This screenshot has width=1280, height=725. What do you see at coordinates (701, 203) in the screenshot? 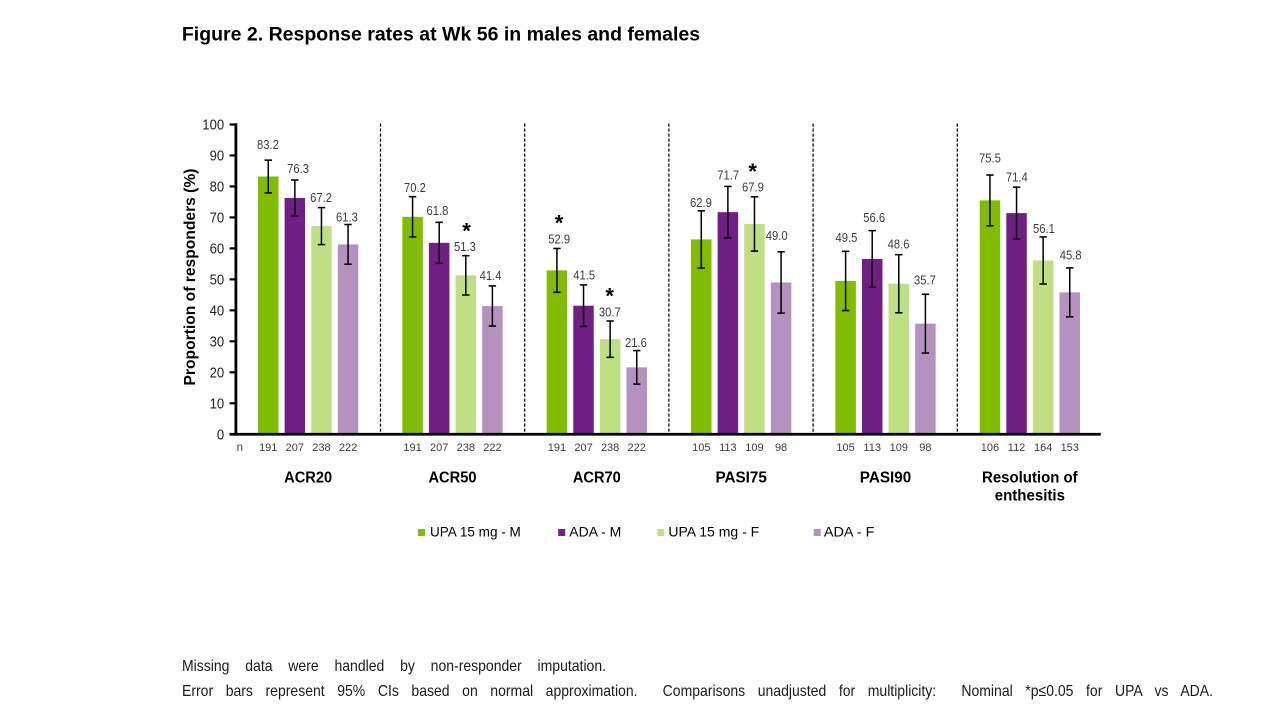
I see `svg-text: 62.9` at bounding box center [701, 203].